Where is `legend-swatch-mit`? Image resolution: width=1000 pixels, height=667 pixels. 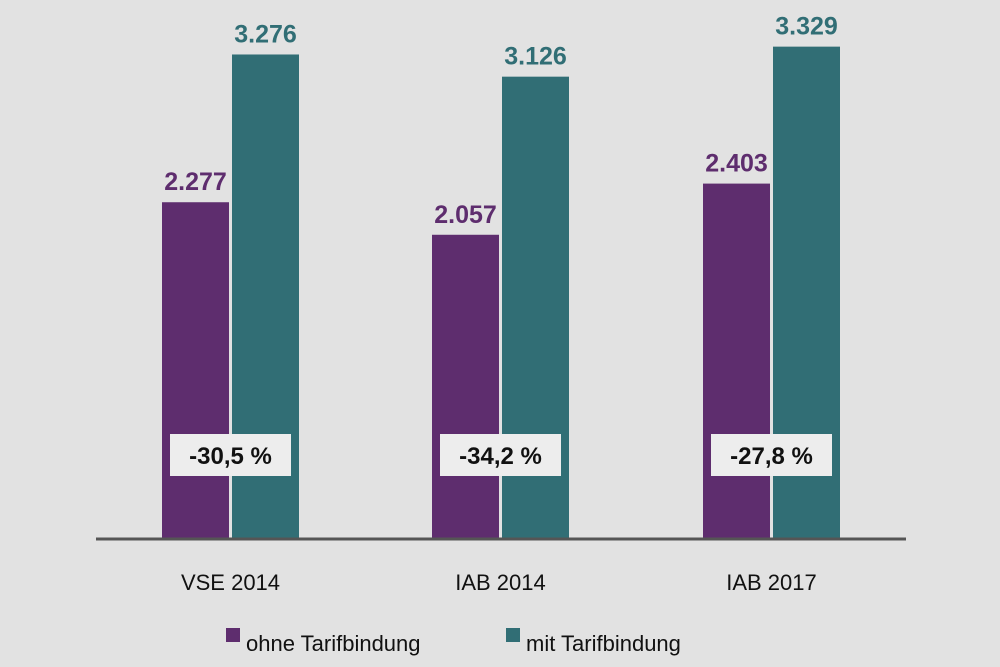
legend-swatch-mit is located at coordinates (513, 635).